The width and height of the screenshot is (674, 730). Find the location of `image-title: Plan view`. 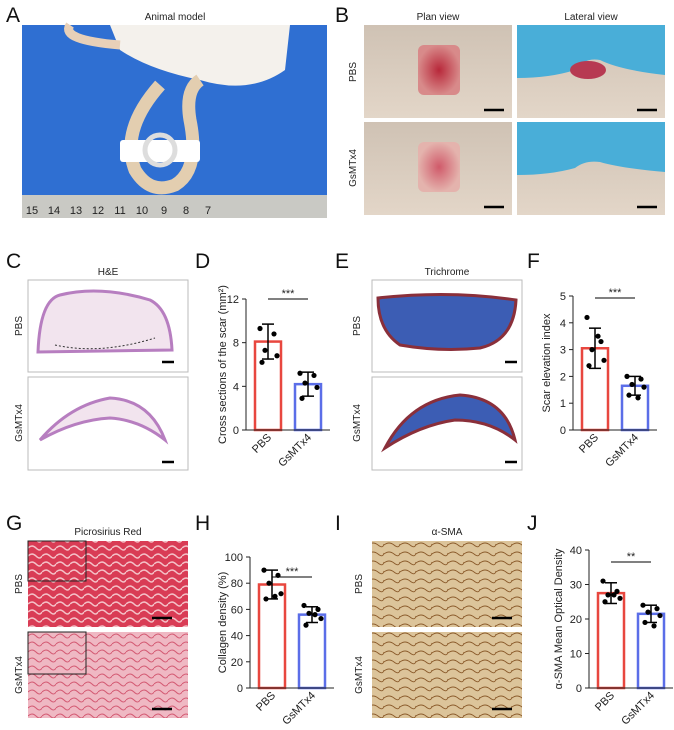

image-title: Plan view is located at coordinates (439, 17).